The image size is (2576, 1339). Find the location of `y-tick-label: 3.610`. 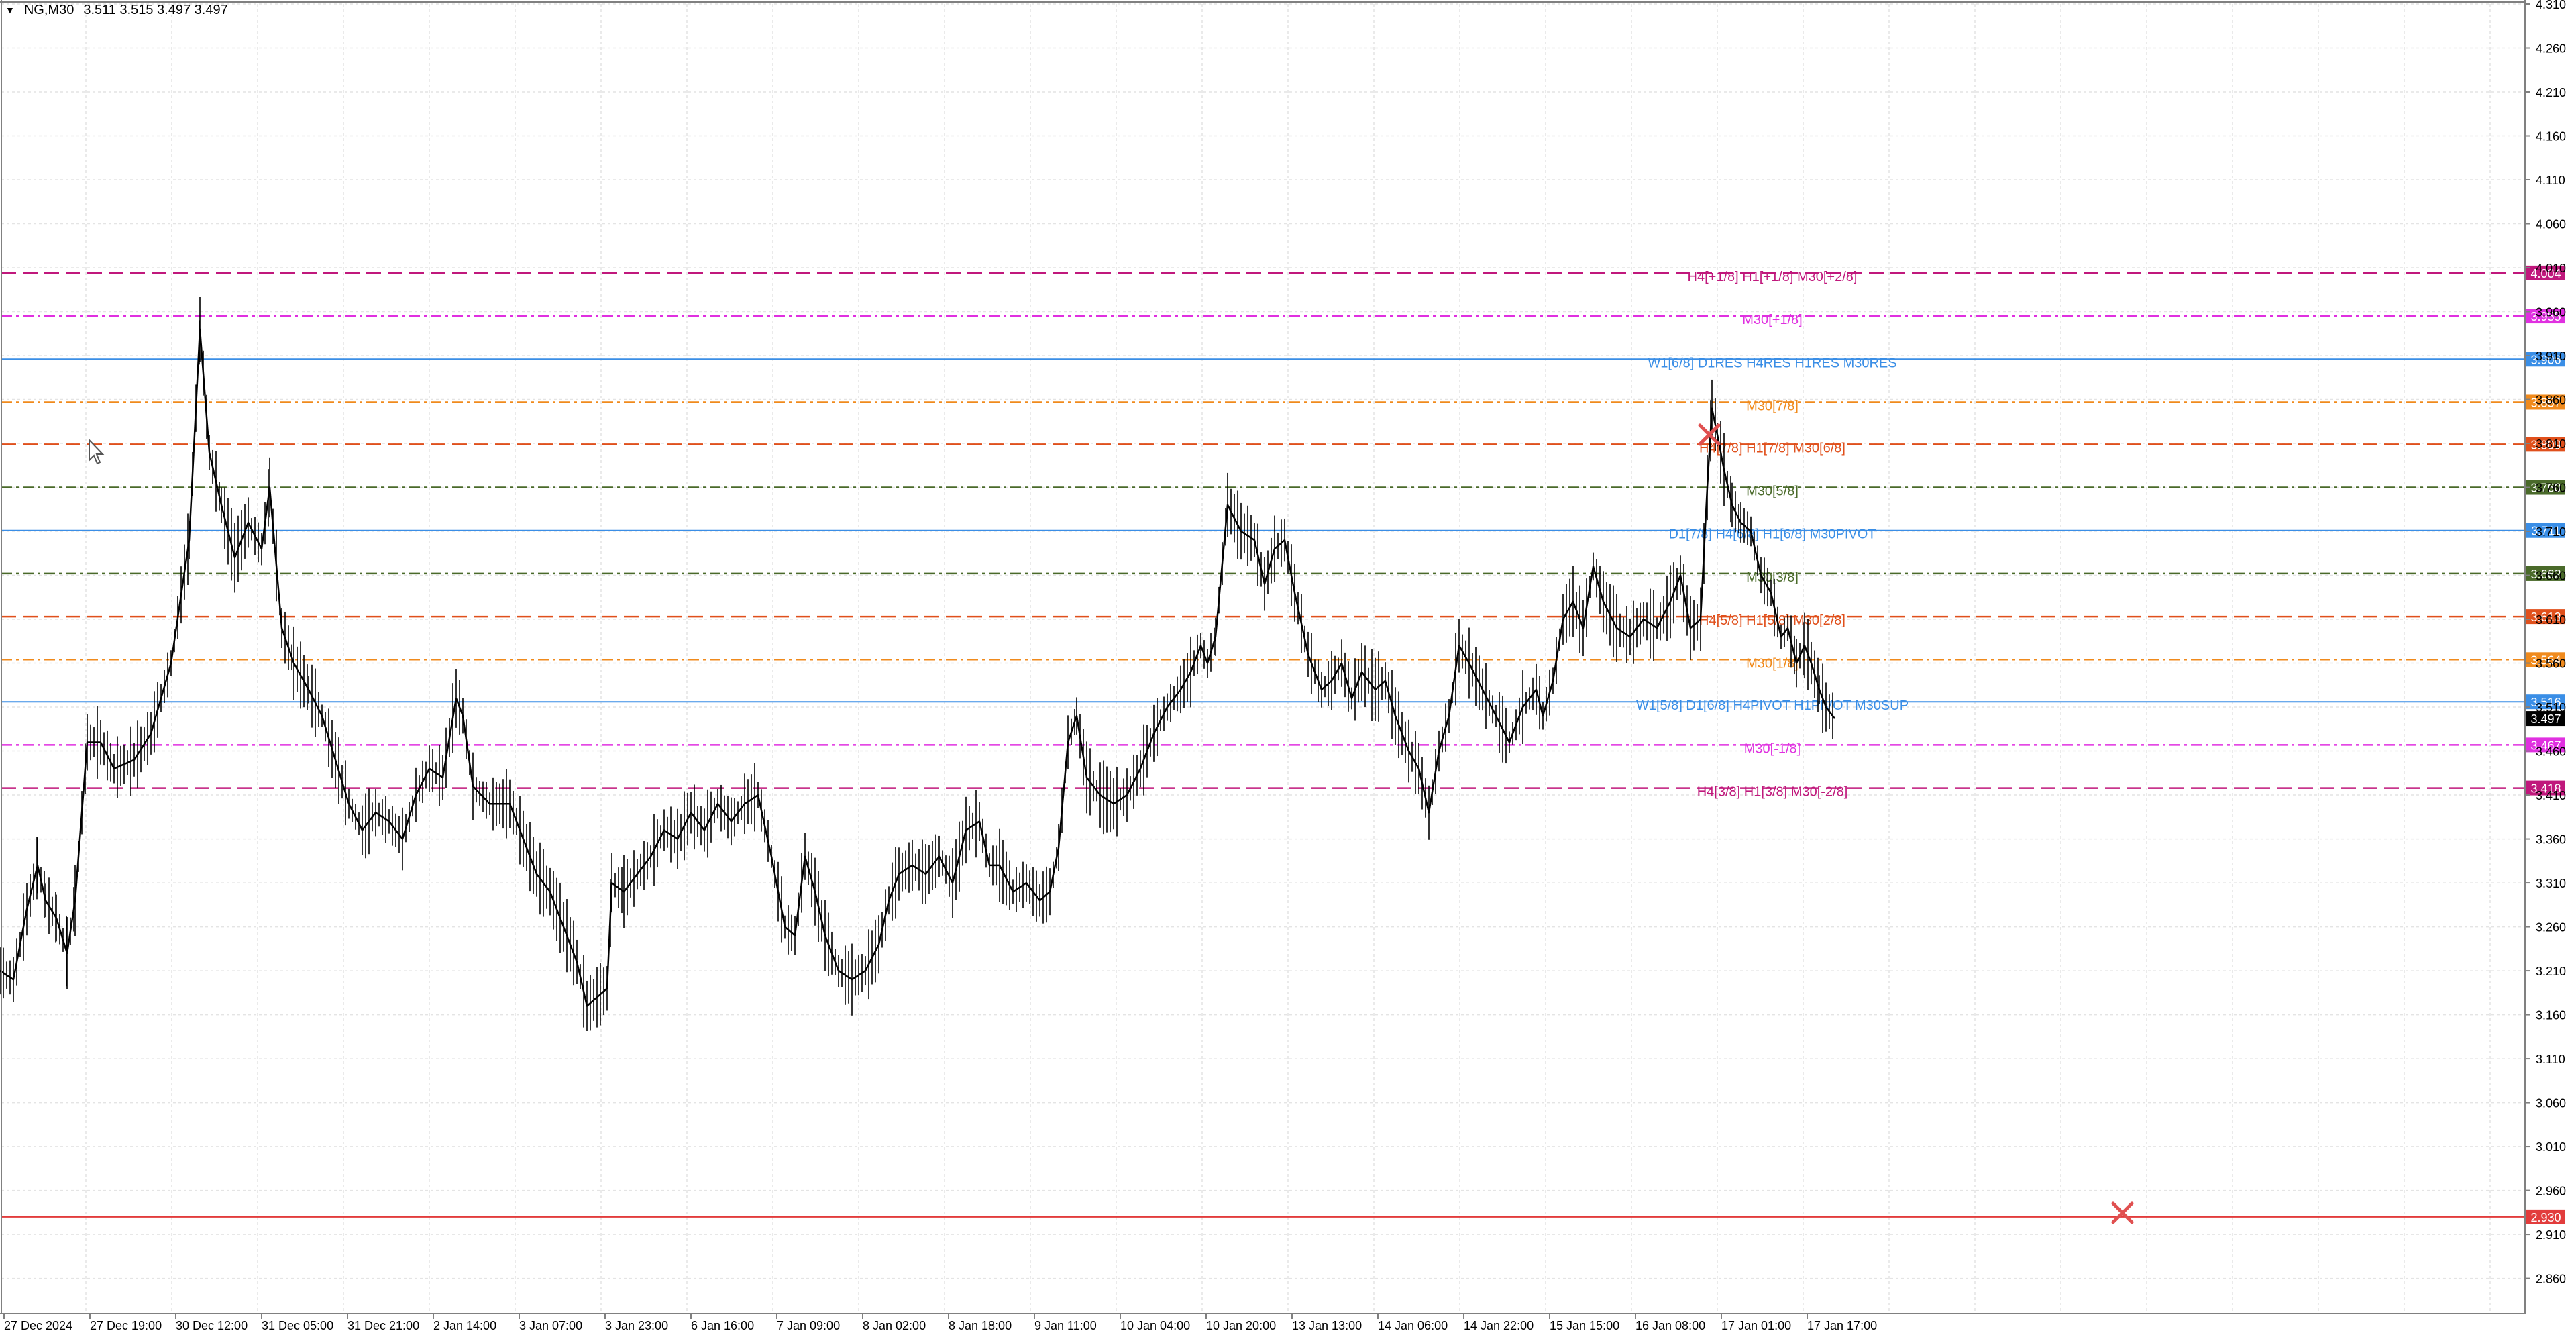

y-tick-label: 3.610 is located at coordinates (2551, 620).